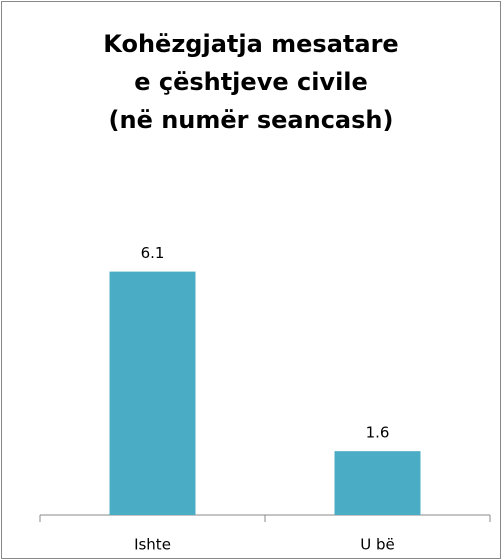 This screenshot has height=560, width=502. I want to click on chart-title: Kohëzgjatja mesatare, so click(250, 44).